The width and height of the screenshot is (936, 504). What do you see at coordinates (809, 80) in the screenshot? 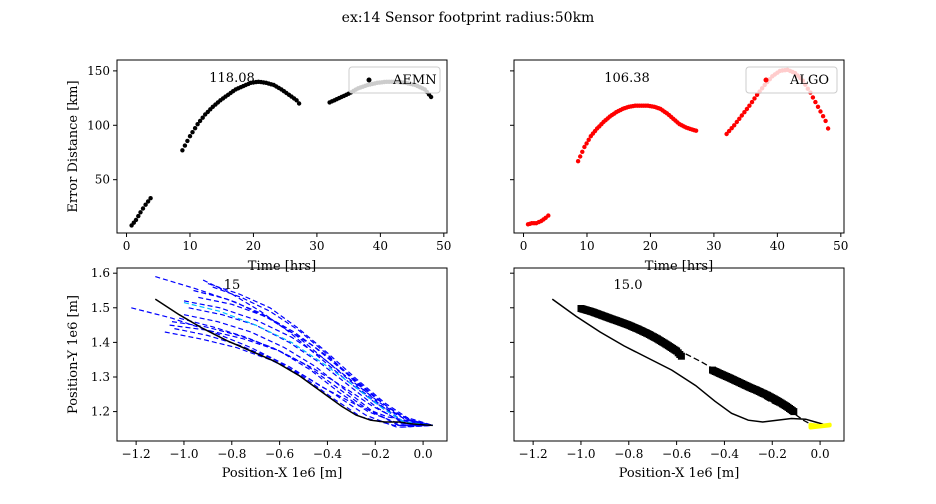
I see `legend-label: ALGO` at bounding box center [809, 80].